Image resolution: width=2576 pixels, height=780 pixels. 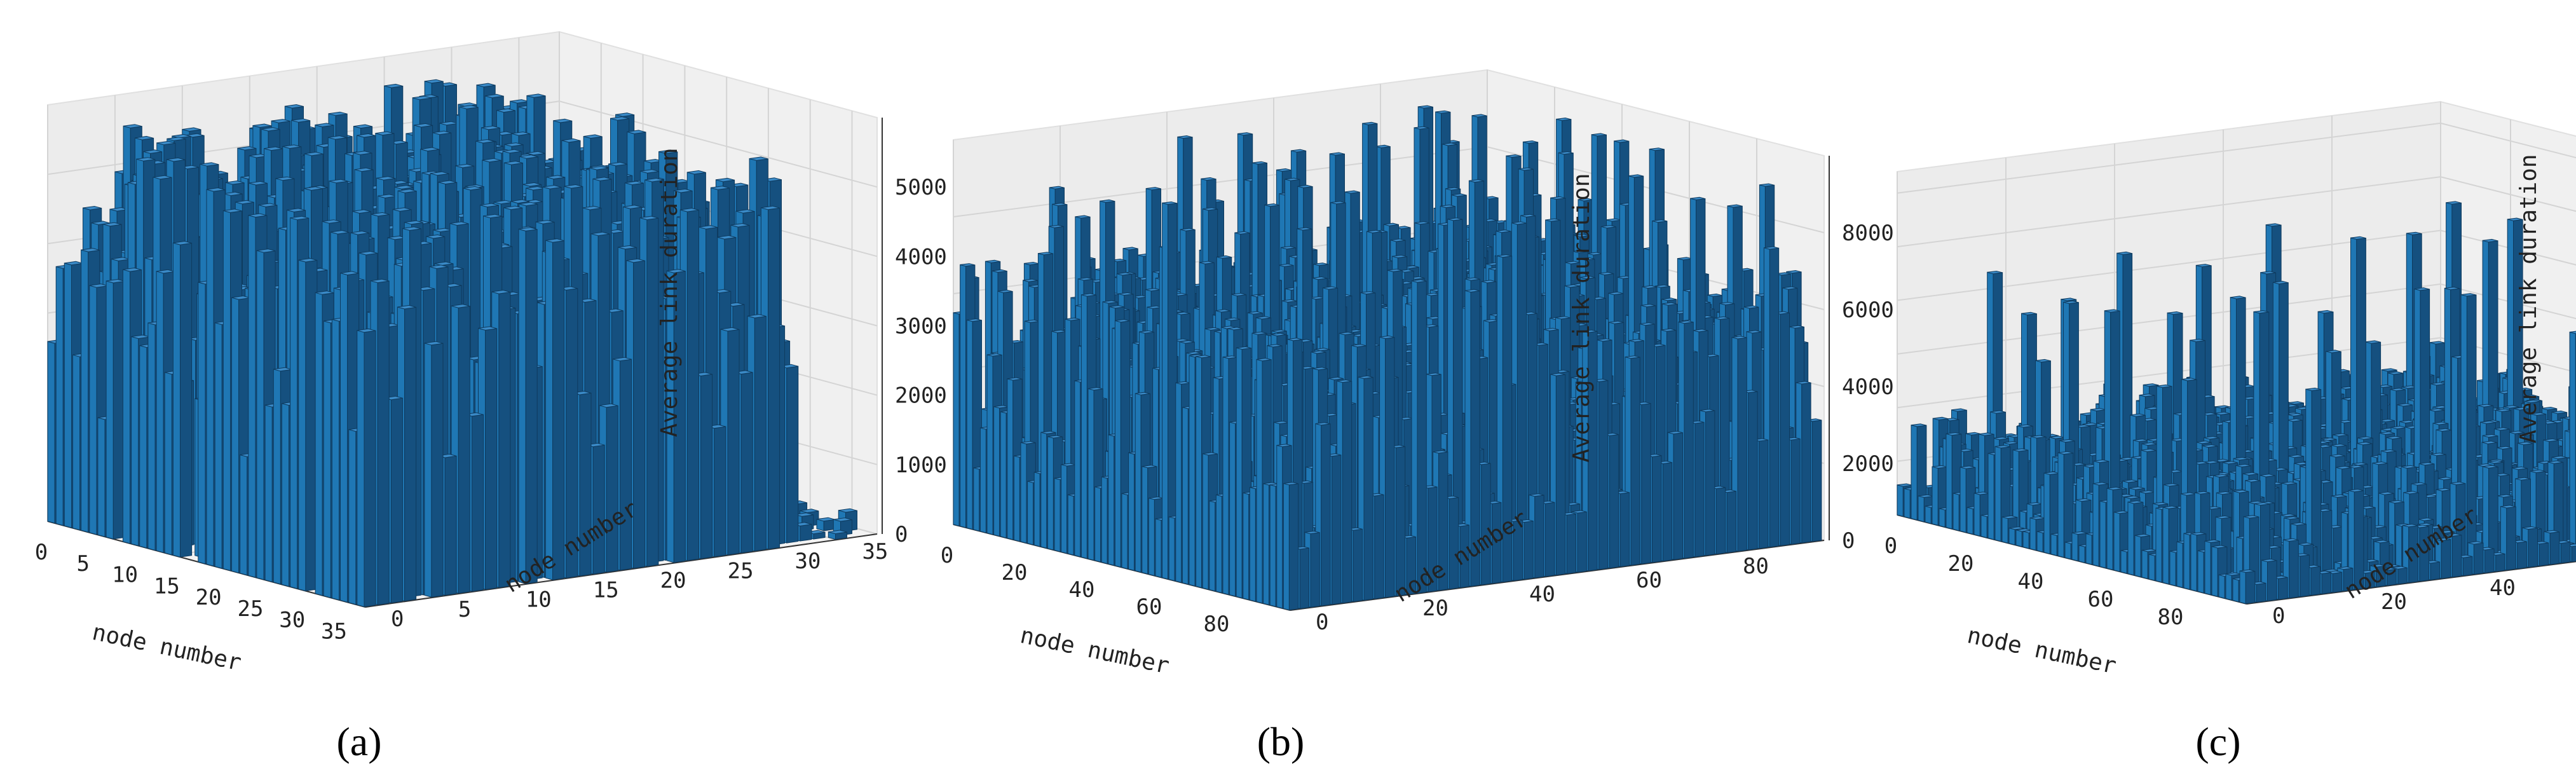 What do you see at coordinates (464, 609) in the screenshot?
I see `y-tick-label: 5` at bounding box center [464, 609].